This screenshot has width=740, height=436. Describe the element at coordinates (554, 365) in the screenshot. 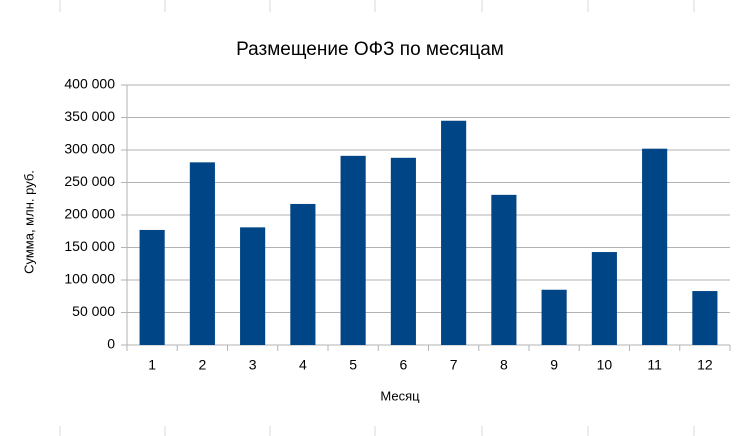

I see `x-tick-label: 9` at that location.